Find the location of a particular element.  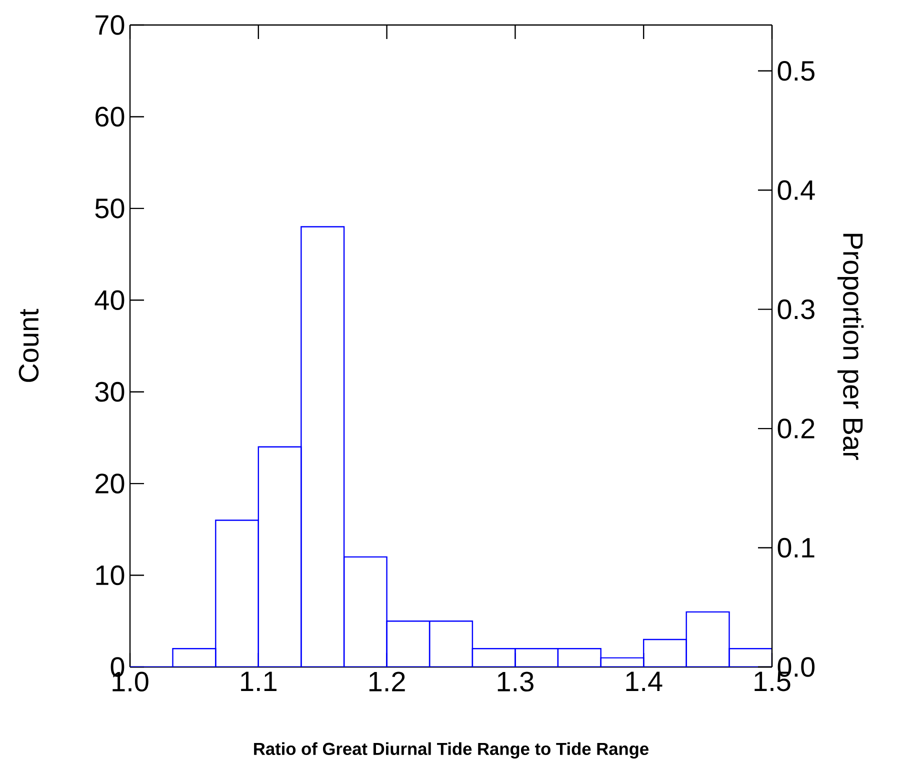

y2-tick-label: 0.1 is located at coordinates (796, 548).